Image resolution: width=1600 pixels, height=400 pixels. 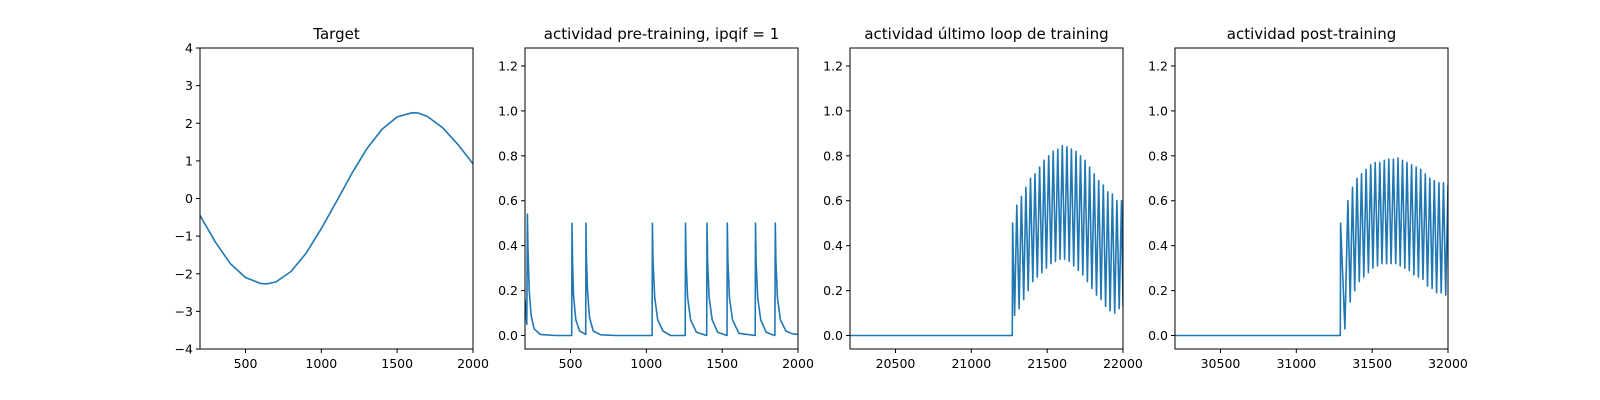 What do you see at coordinates (1372, 363) in the screenshot?
I see `x-tick-label: 31500` at bounding box center [1372, 363].